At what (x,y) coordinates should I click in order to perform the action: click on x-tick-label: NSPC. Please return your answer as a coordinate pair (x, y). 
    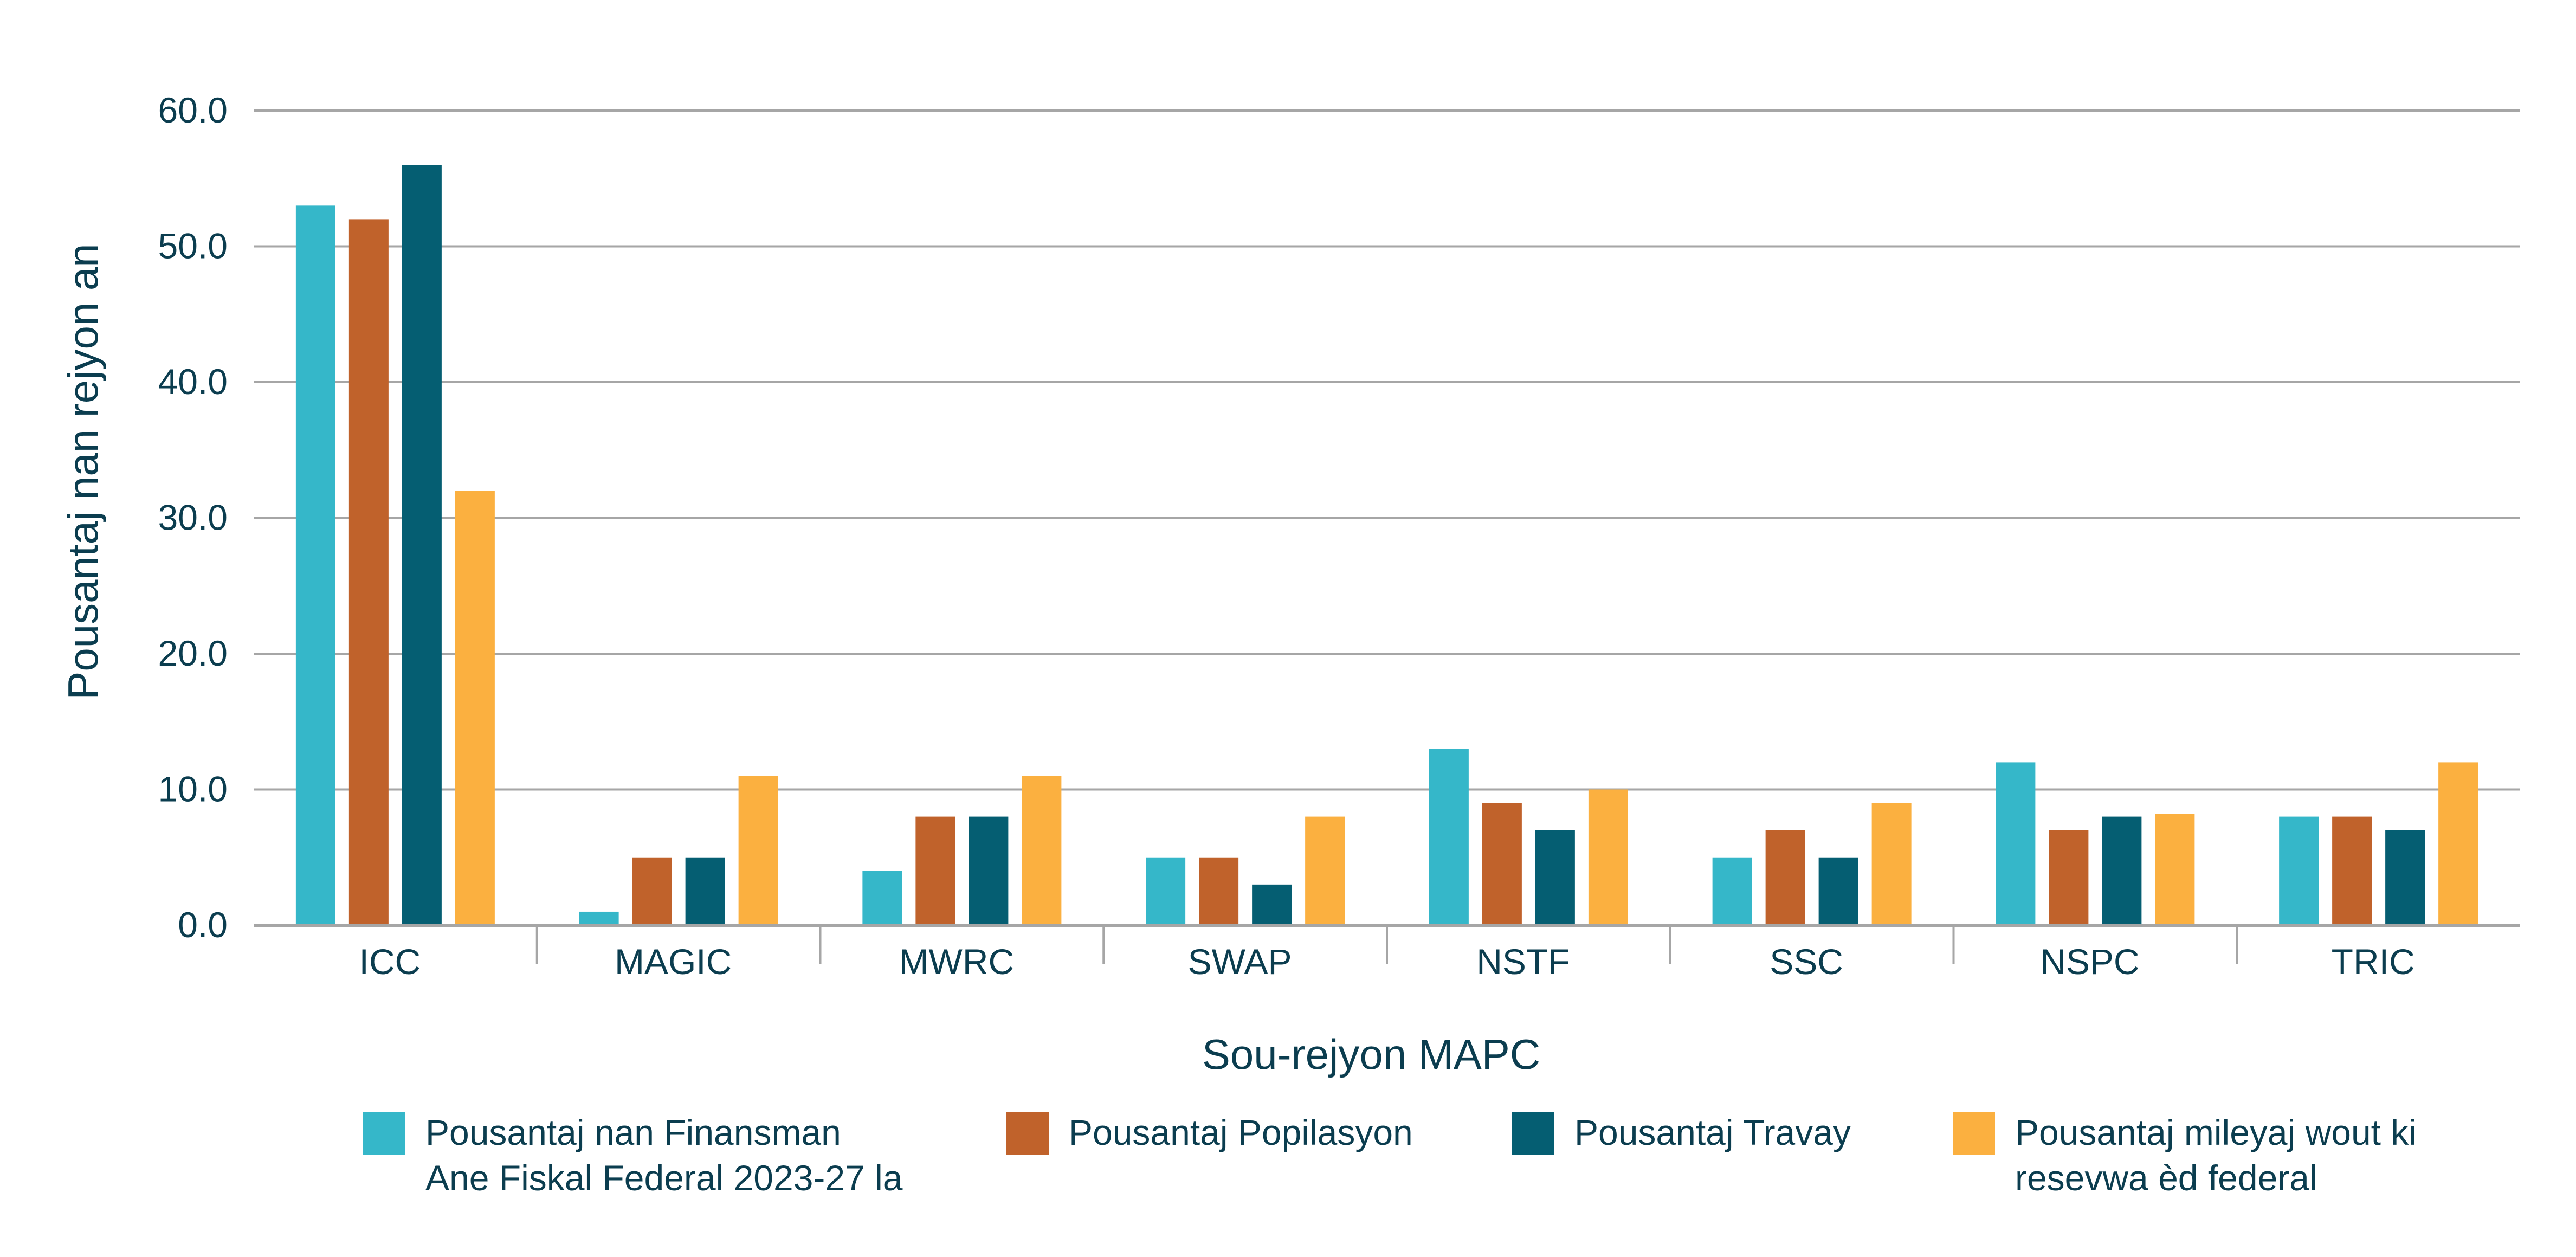
    Looking at the image, I should click on (2089, 962).